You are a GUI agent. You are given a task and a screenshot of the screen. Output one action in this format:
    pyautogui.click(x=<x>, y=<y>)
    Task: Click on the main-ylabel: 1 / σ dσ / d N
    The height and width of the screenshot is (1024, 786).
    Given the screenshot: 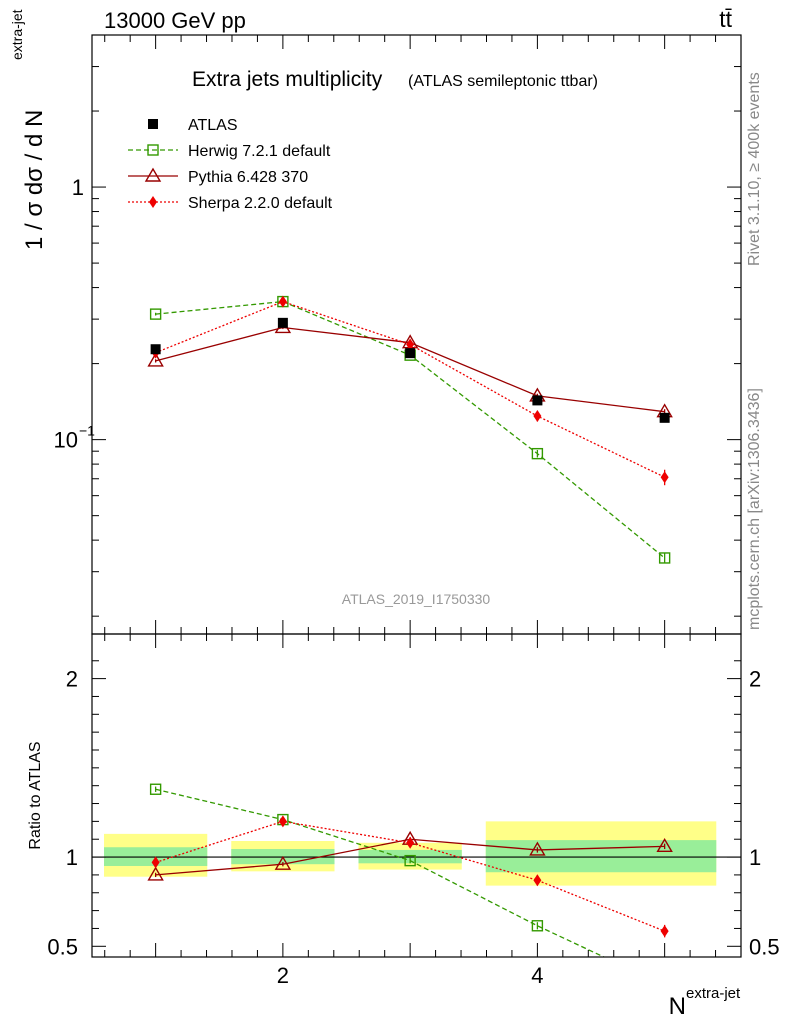 What is the action you would take?
    pyautogui.click(x=34, y=180)
    